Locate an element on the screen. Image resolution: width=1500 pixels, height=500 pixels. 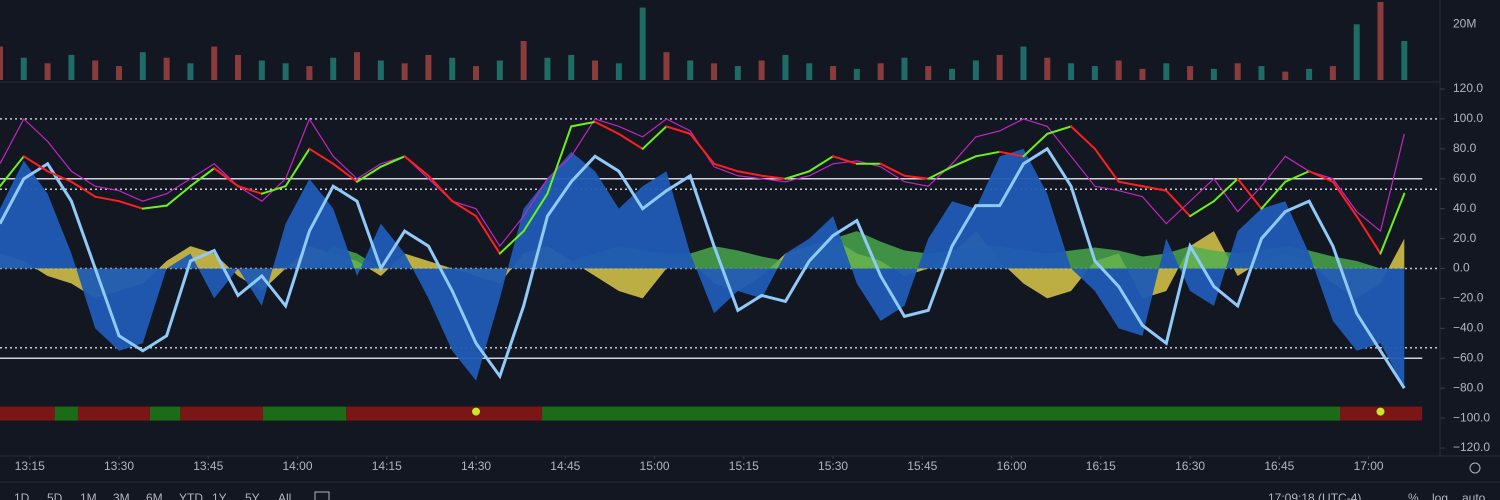
range-button: 5D is located at coordinates (55, 495).